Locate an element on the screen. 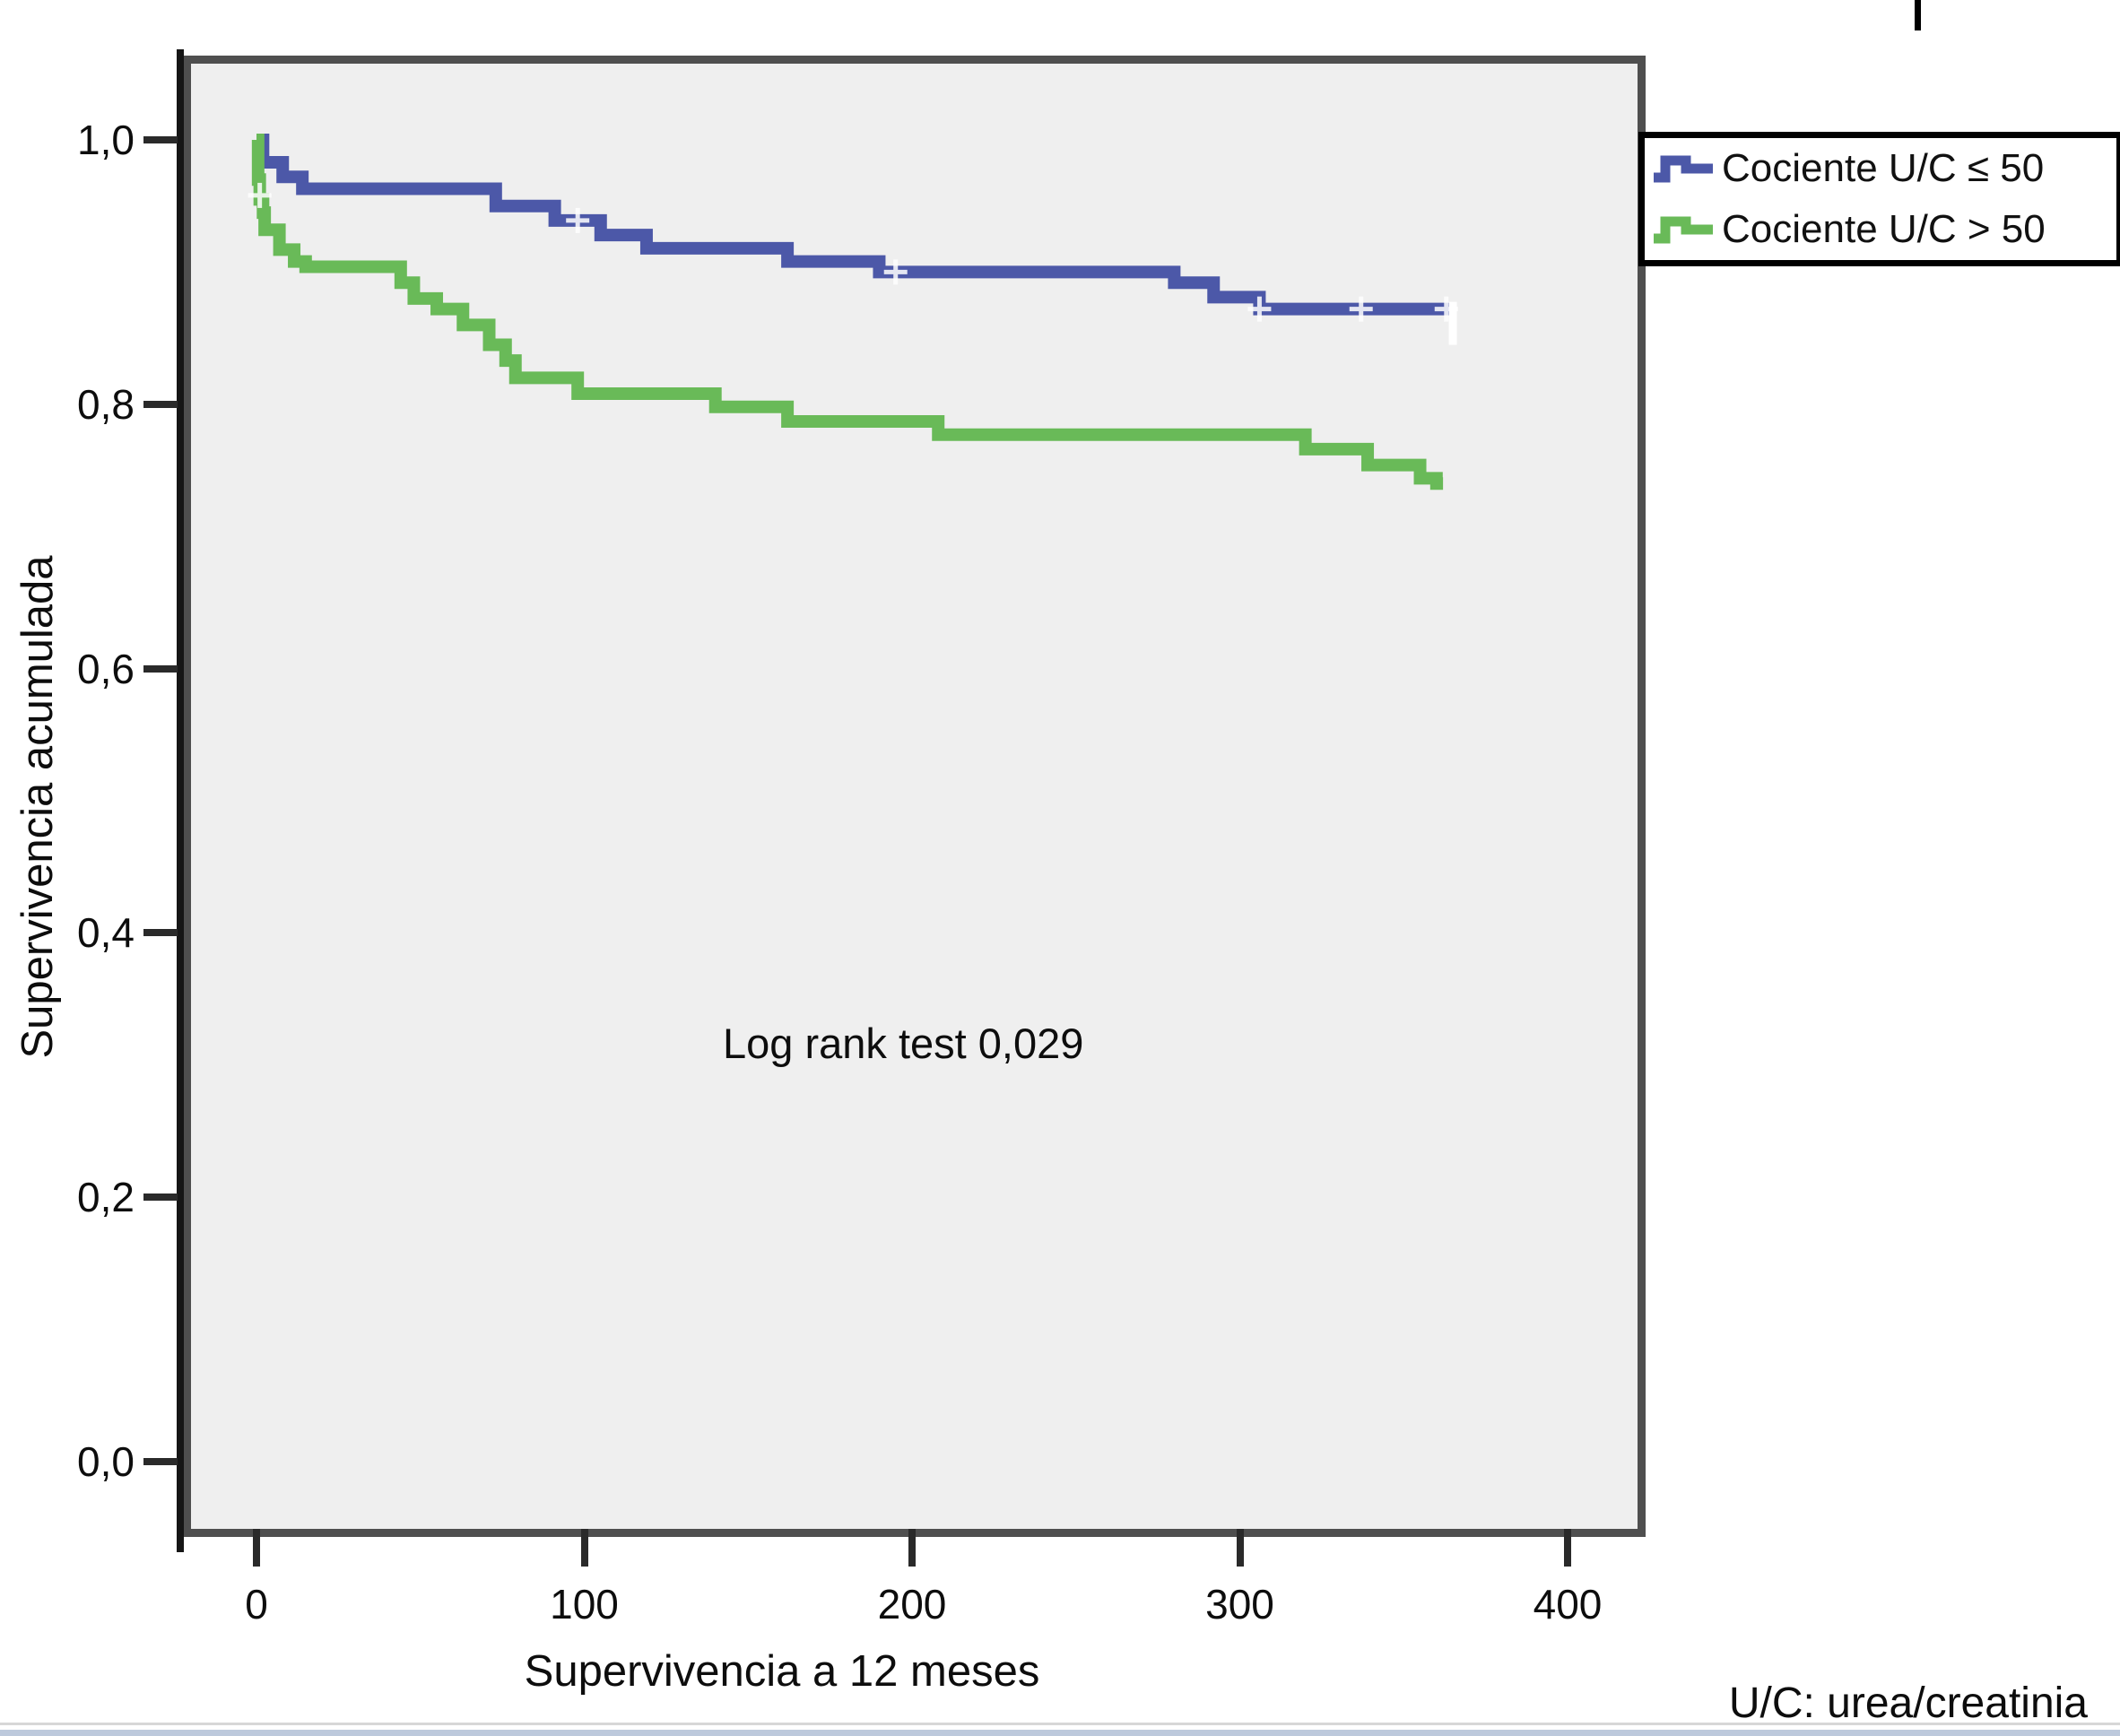  x-tick-label: 300 is located at coordinates (1239, 1604).